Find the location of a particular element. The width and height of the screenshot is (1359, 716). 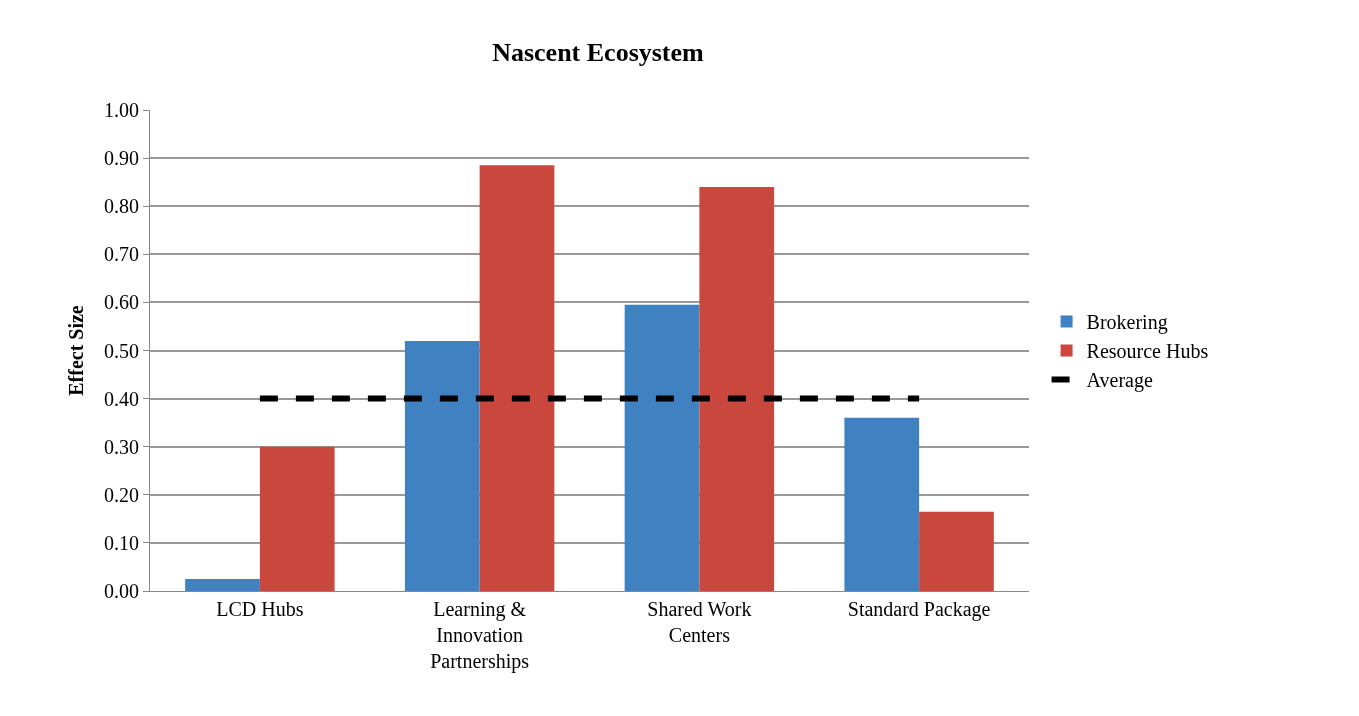

legend-label: Resource Hubs is located at coordinates (1147, 351).